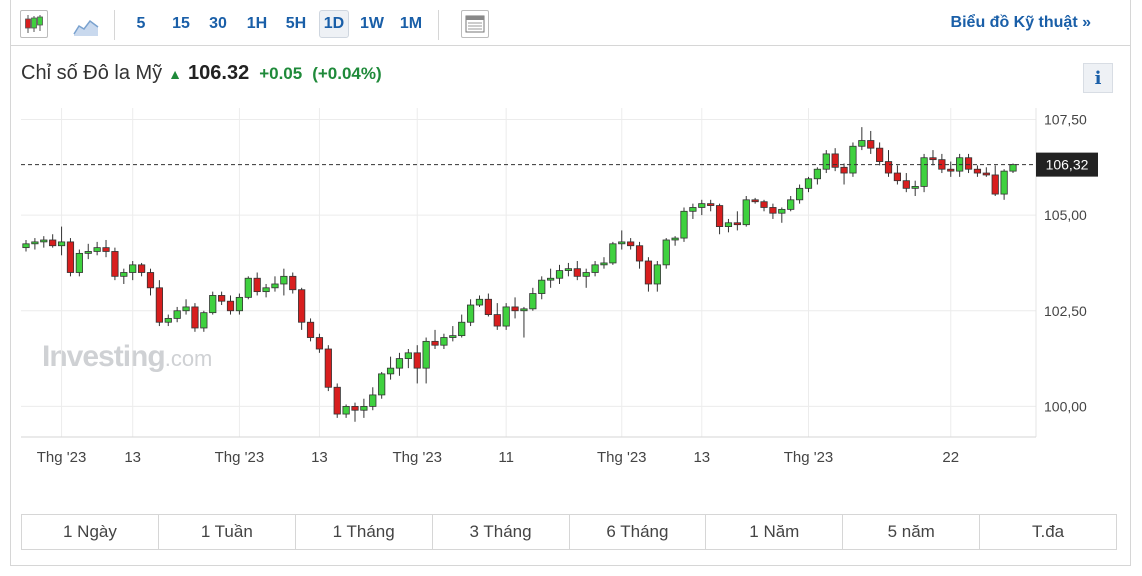 The image size is (1142, 576). Describe the element at coordinates (296, 23) in the screenshot. I see `interval-5h: 5H` at that location.